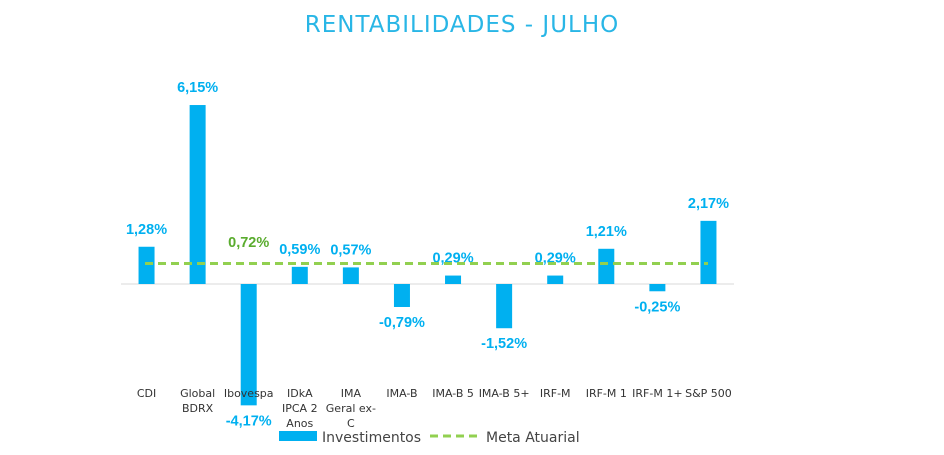 The width and height of the screenshot is (944, 455). I want to click on value-label-4: 0,57%, so click(350, 250).